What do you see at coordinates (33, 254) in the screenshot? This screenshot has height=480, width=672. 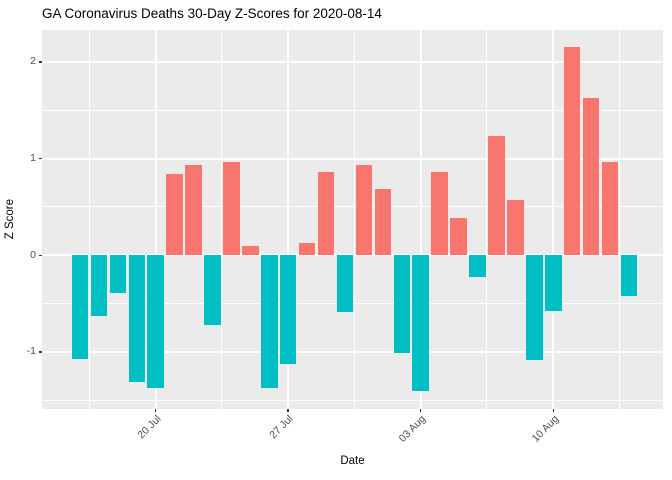 I see `y-tick-label: 0` at bounding box center [33, 254].